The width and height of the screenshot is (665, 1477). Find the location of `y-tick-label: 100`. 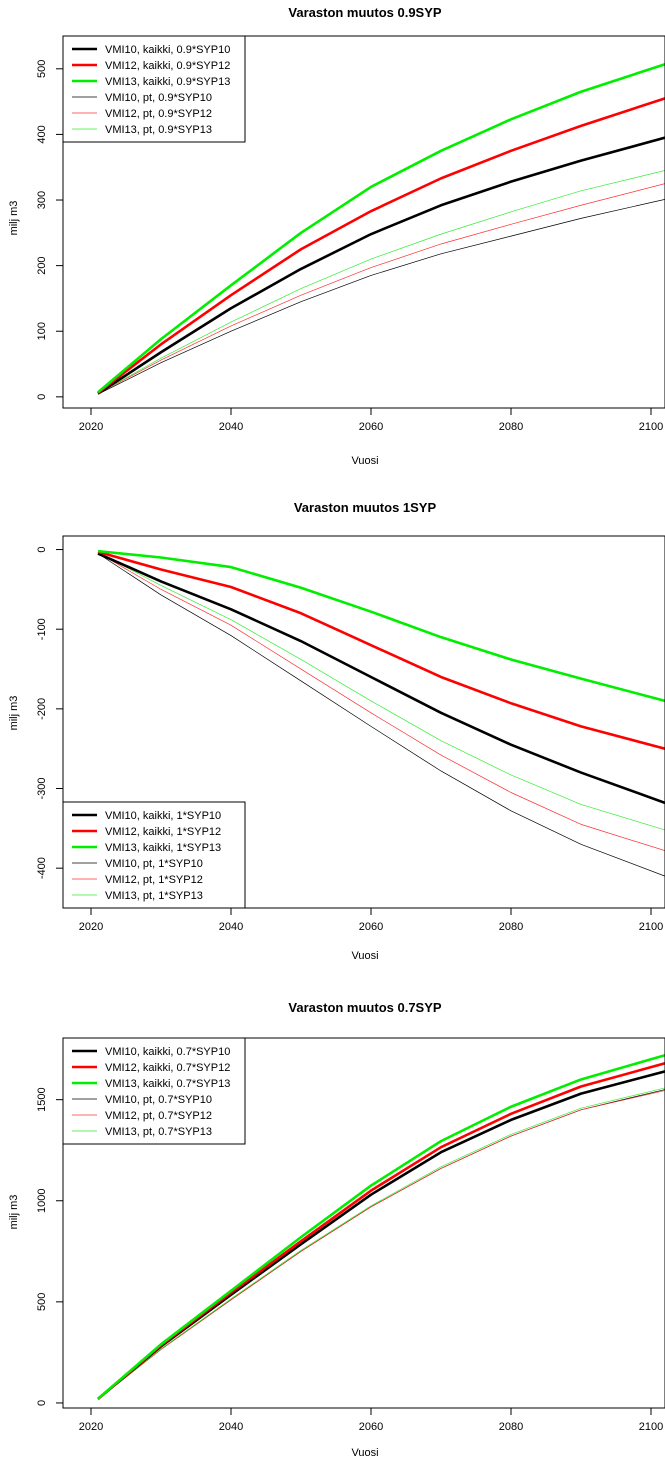

y-tick-label: 100 is located at coordinates (42, 331).